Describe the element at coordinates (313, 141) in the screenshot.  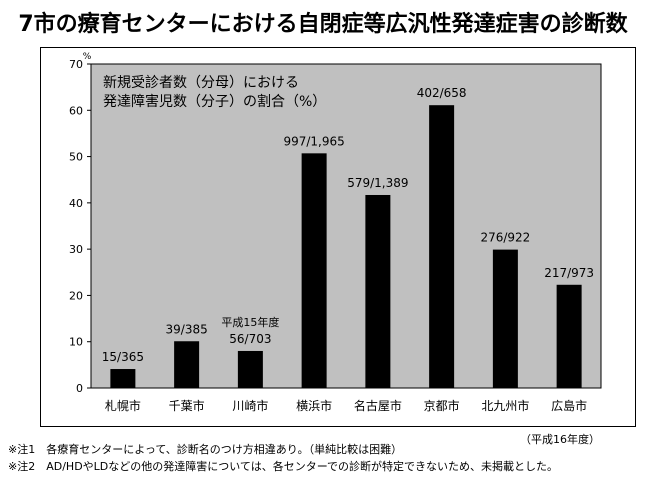
I see `data-label: 997/1,965` at that location.